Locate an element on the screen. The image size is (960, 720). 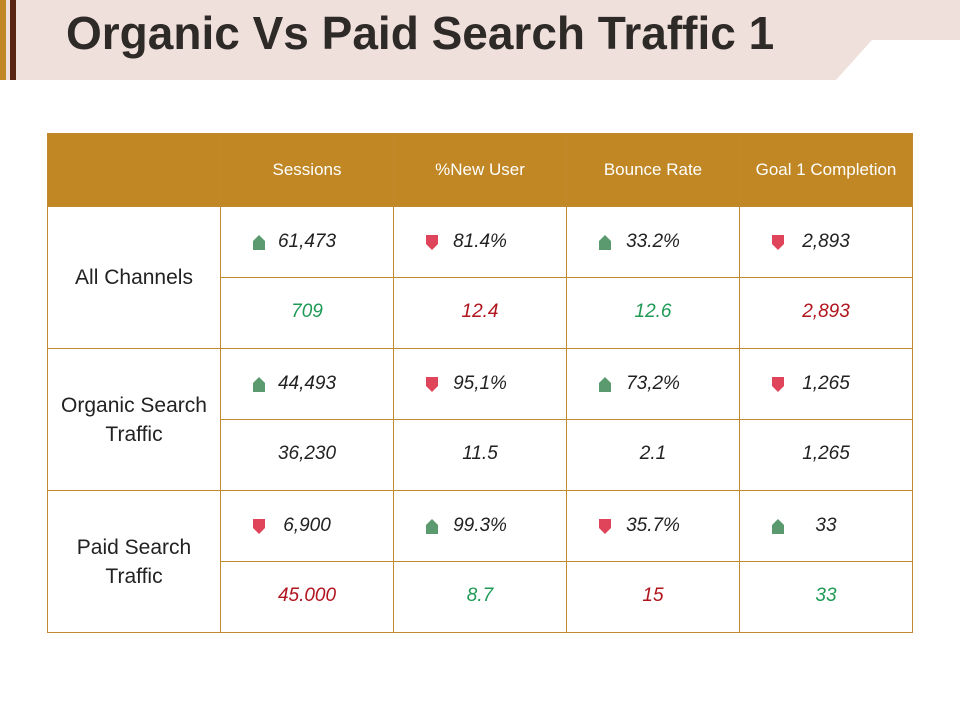
change-cell-sessions: 36,230 is located at coordinates (307, 455).